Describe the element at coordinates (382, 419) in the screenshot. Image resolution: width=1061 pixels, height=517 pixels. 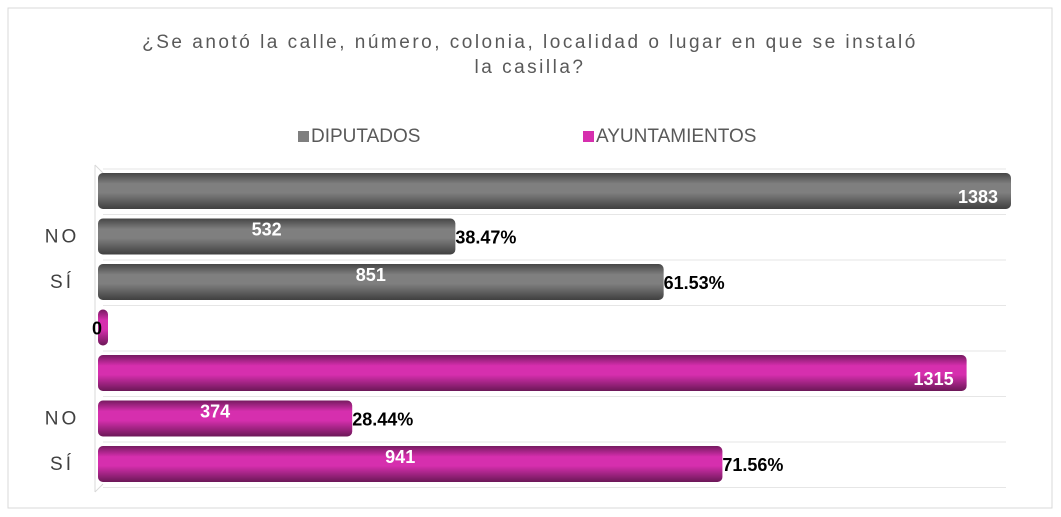
I see `percent-label: 28.44%` at that location.